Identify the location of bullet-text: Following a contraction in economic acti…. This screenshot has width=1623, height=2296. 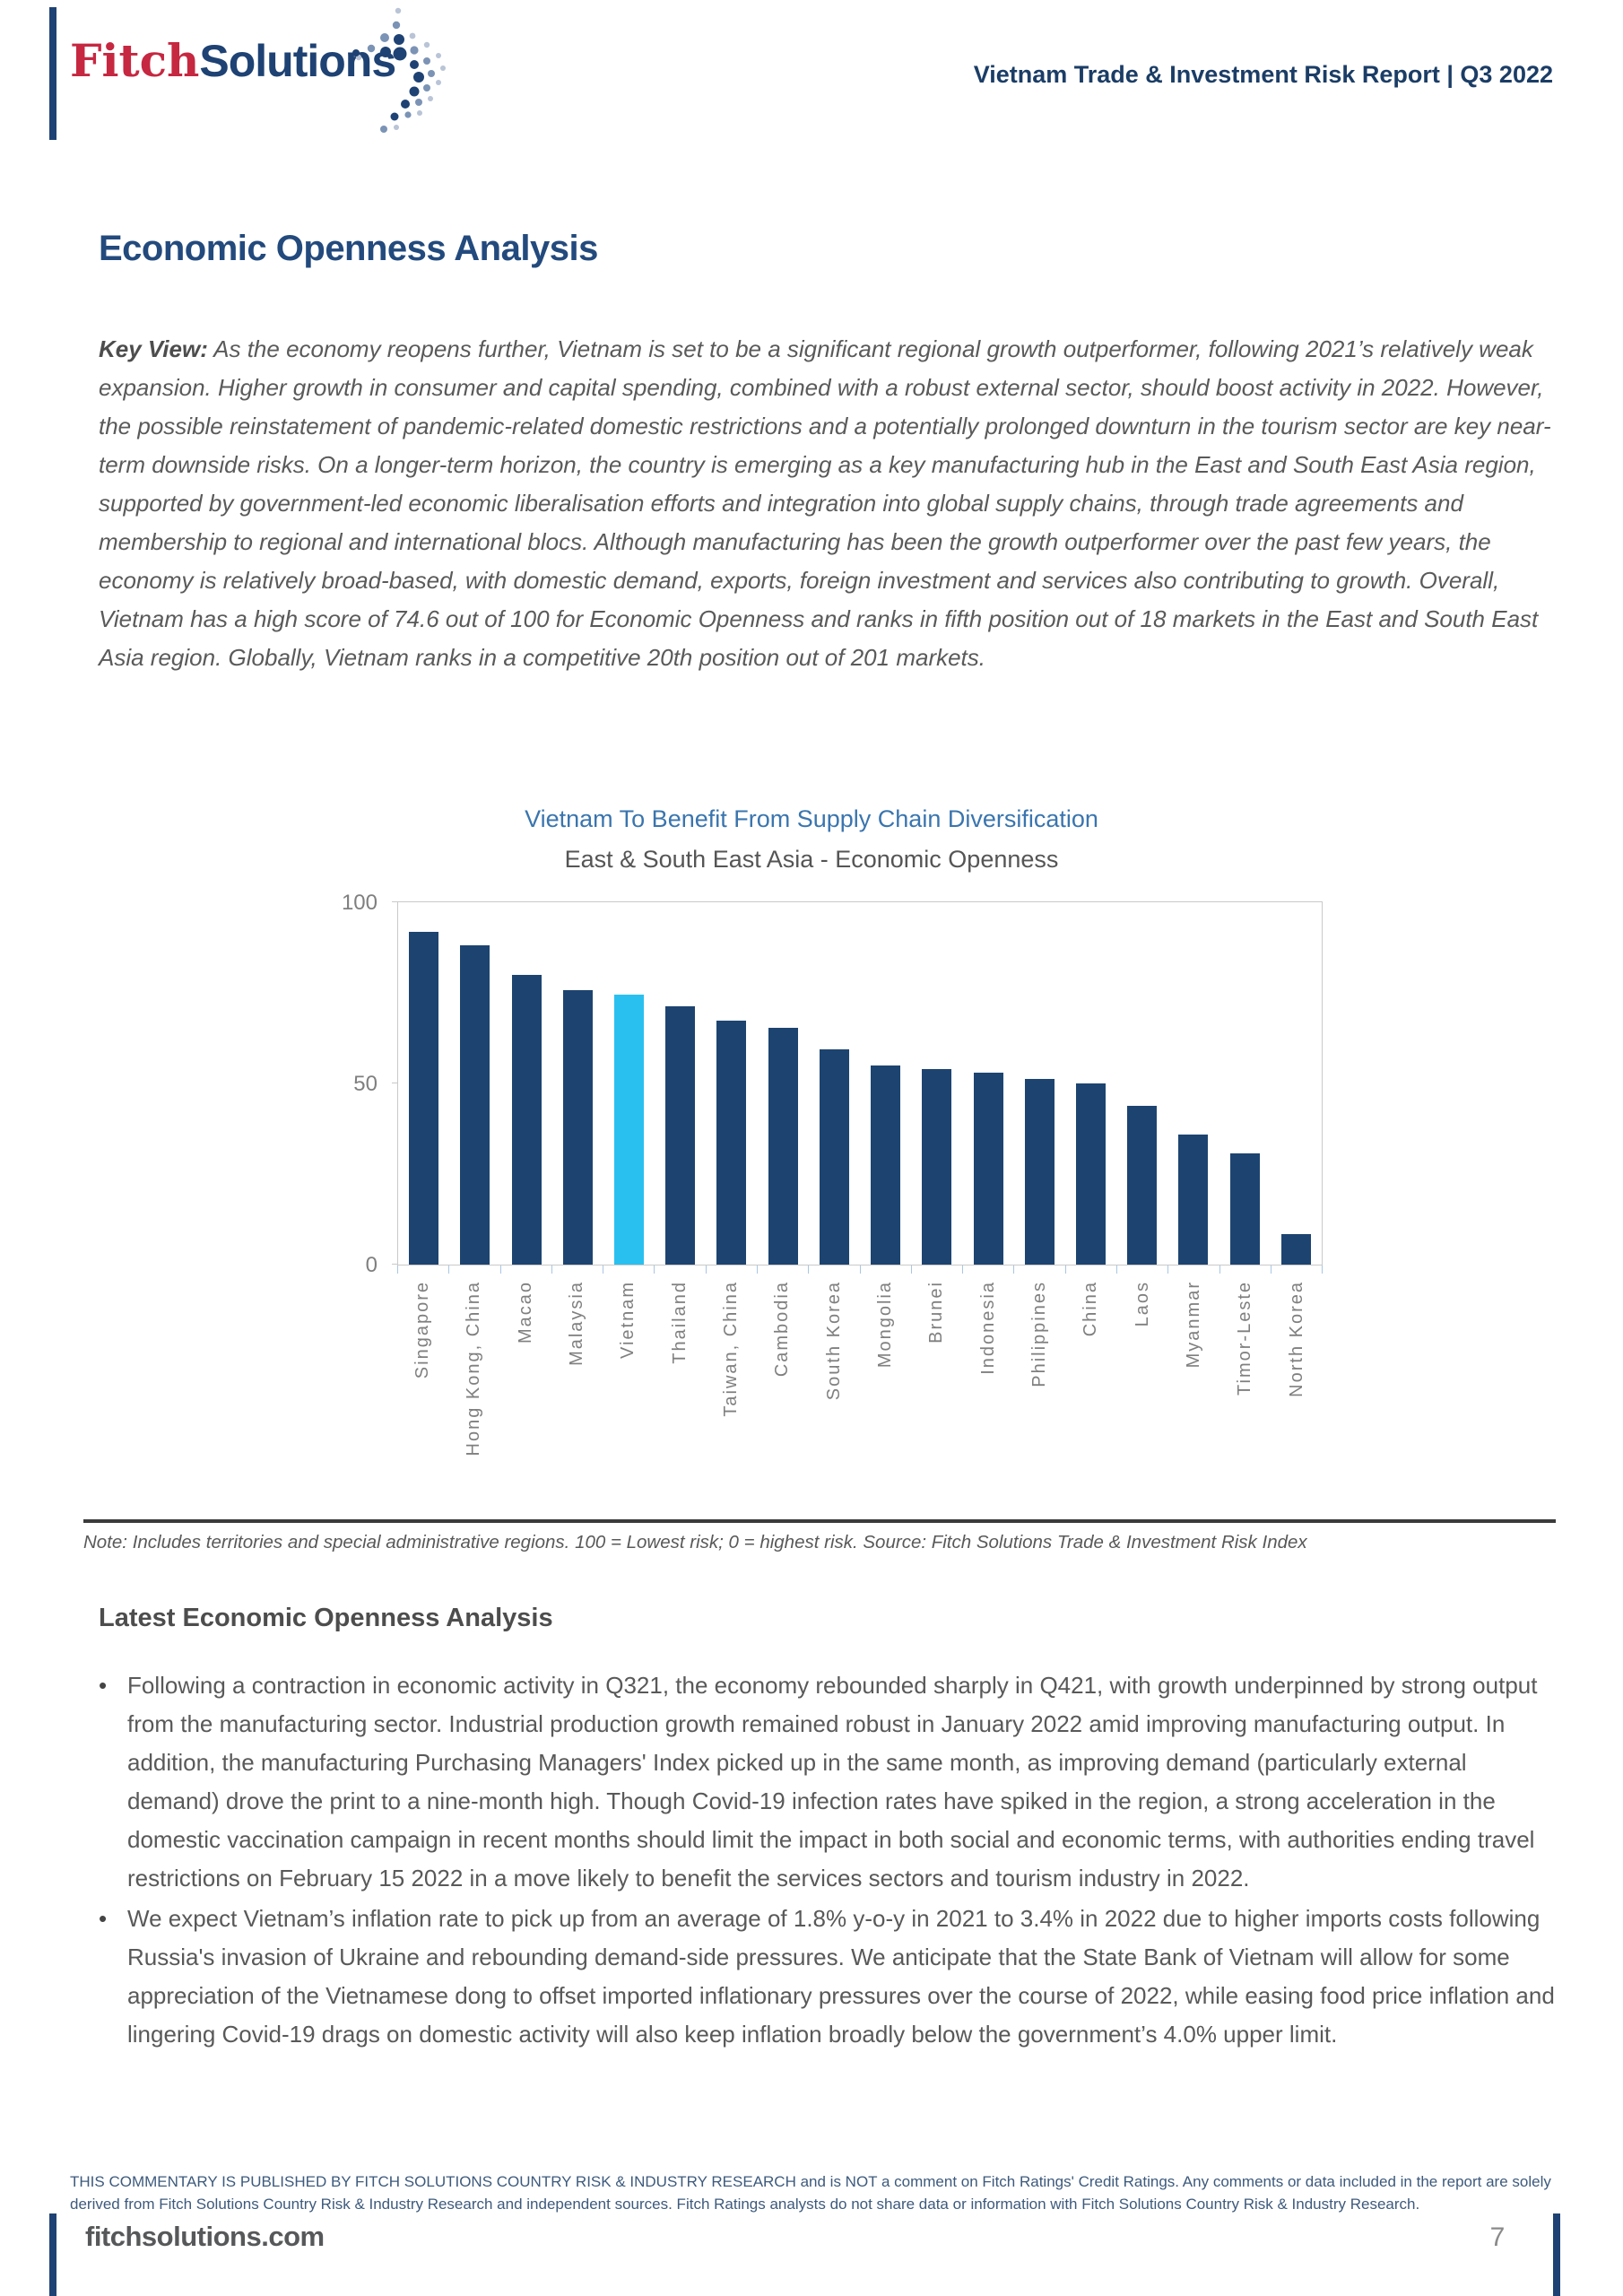
(832, 1782).